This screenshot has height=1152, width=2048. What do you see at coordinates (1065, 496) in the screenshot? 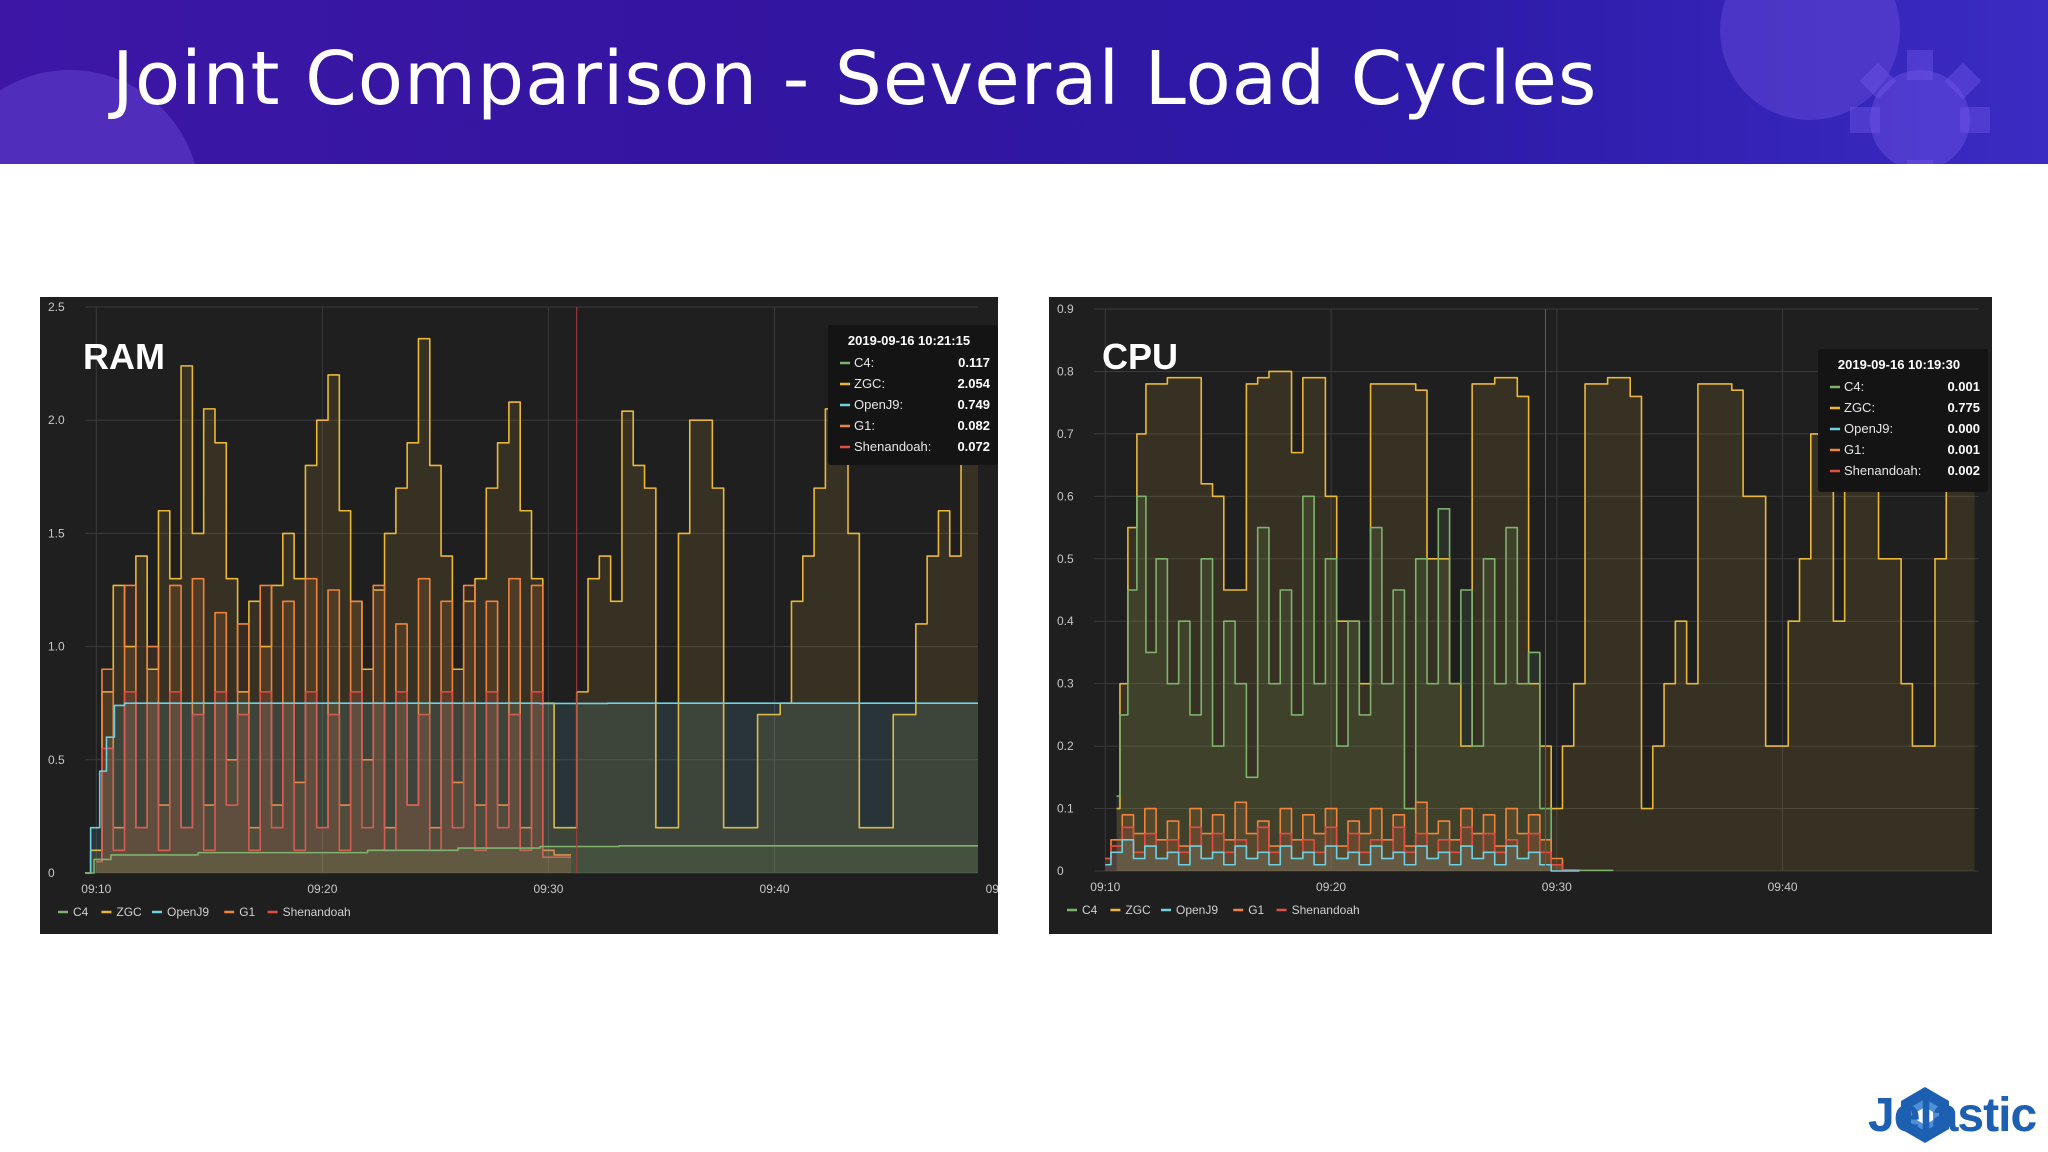
I see `y-tick-label: 0.6` at bounding box center [1065, 496].